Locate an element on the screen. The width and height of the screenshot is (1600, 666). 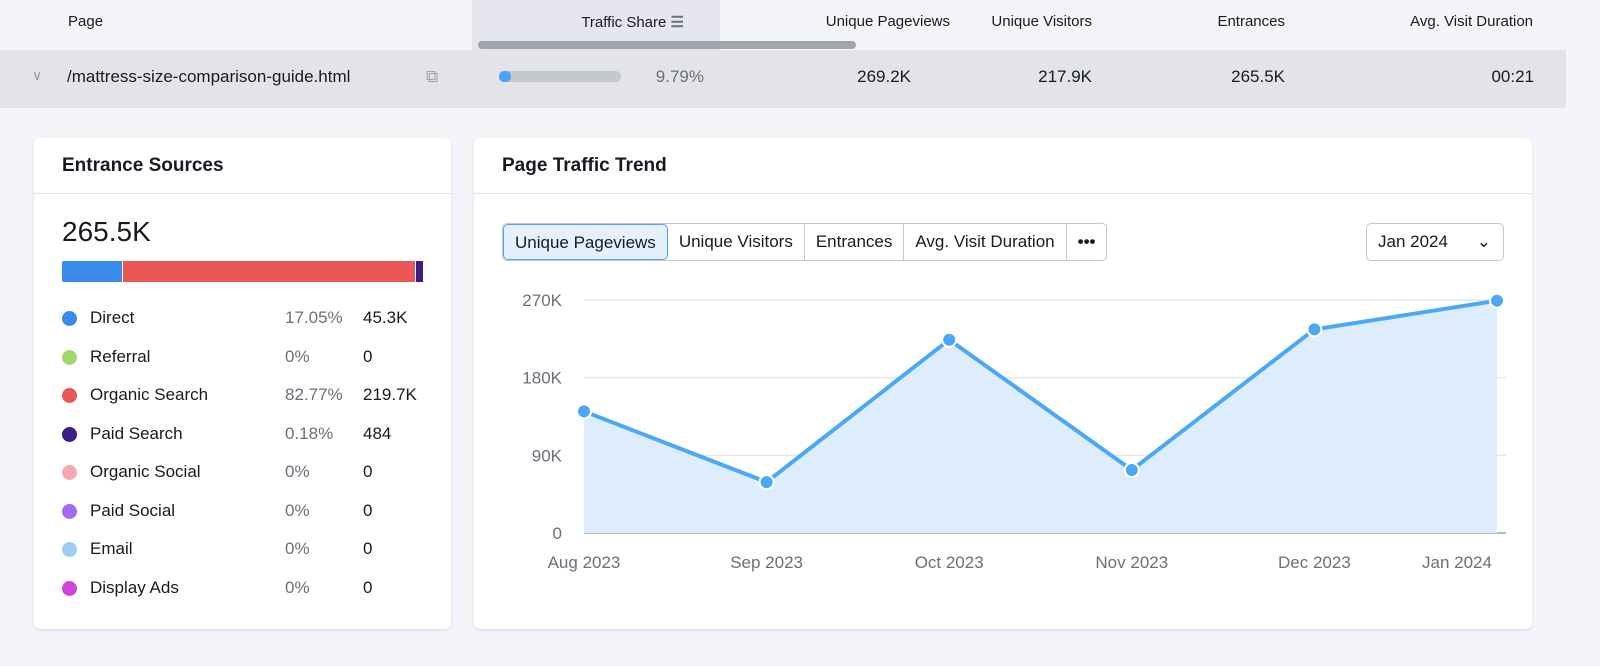
unique-visitors-value: 217.9K is located at coordinates (1065, 76).